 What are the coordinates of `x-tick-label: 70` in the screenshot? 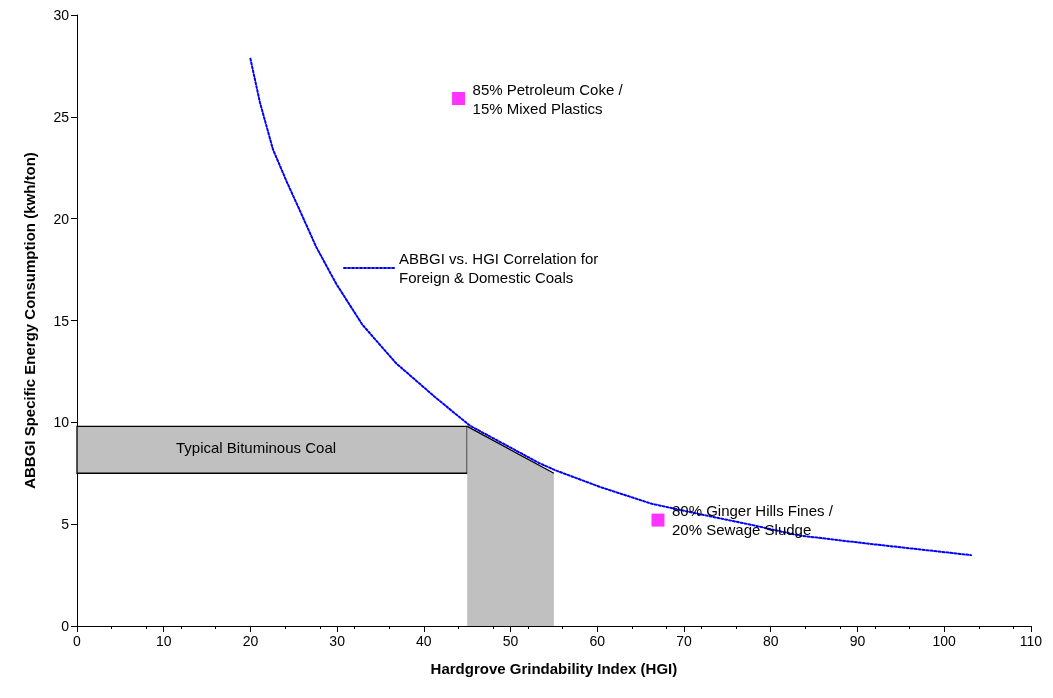 It's located at (684, 641).